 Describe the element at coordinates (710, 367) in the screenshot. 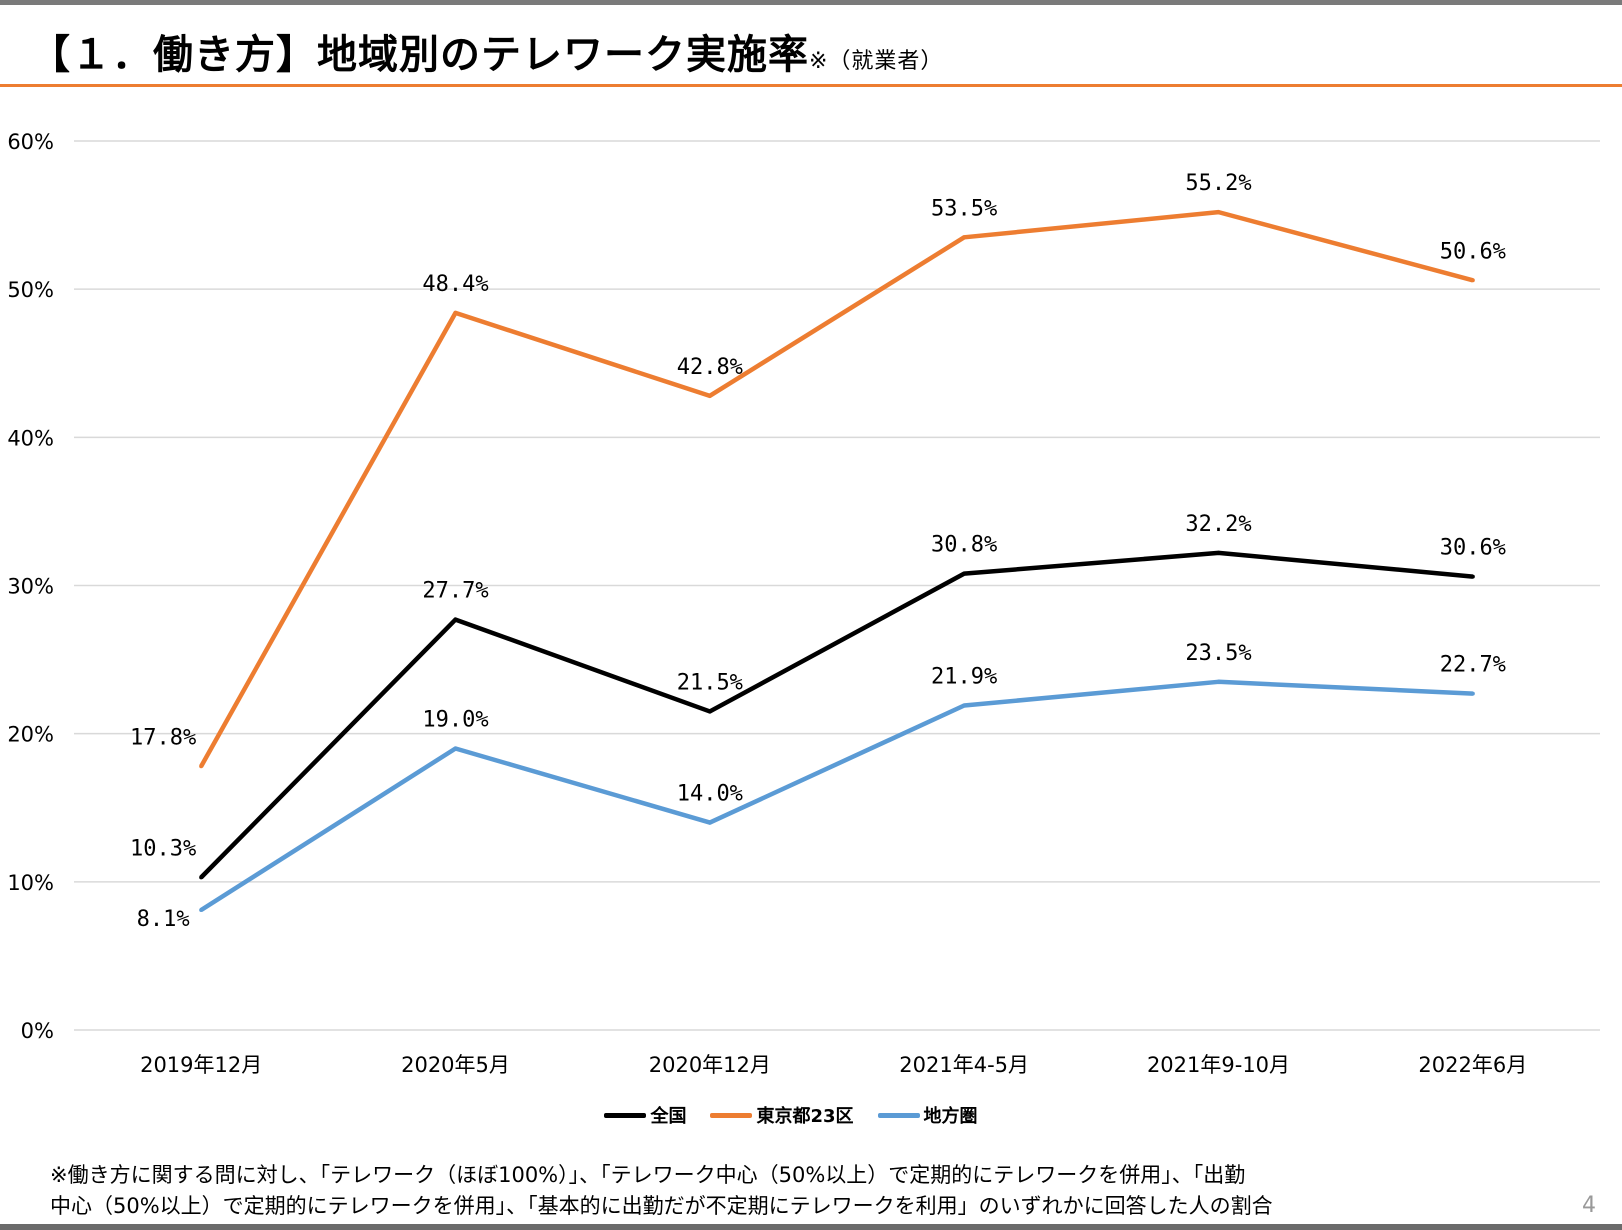

I see `data-label: 42.8%` at that location.